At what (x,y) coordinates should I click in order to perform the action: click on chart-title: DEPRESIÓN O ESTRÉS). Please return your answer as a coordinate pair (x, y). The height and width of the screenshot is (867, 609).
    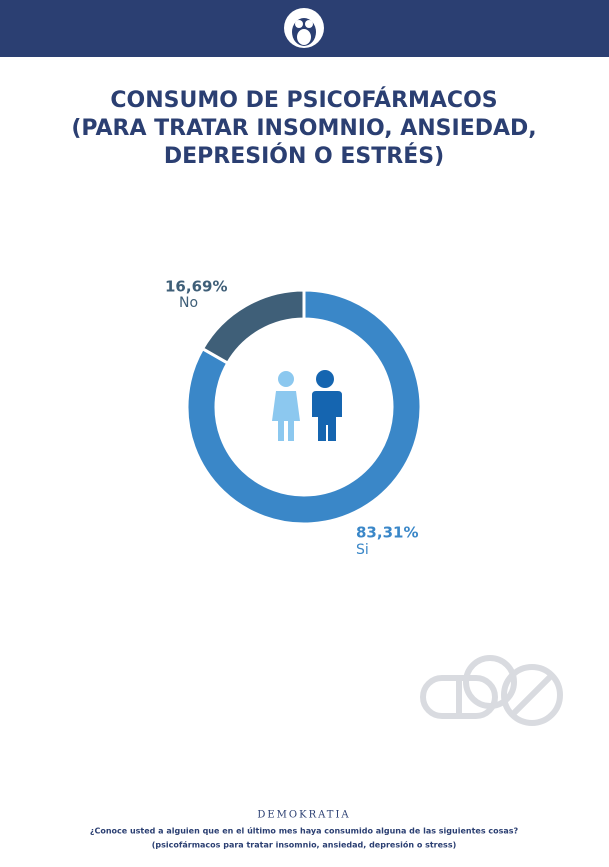
    Looking at the image, I should click on (304, 156).